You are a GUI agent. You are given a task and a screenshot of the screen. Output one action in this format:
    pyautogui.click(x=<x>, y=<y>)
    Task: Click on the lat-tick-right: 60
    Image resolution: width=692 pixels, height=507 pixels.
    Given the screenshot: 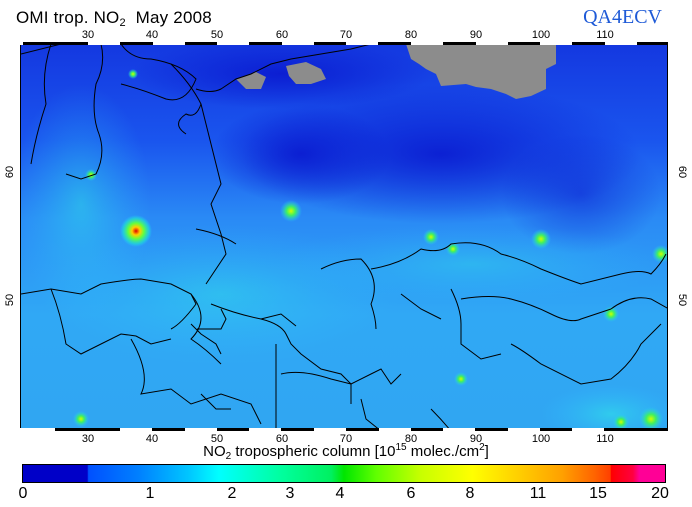 What is the action you would take?
    pyautogui.click(x=681, y=172)
    